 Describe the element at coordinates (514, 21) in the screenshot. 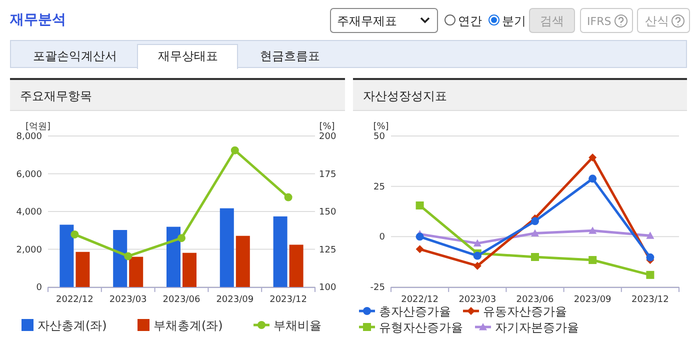

I see `text: 분기` at that location.